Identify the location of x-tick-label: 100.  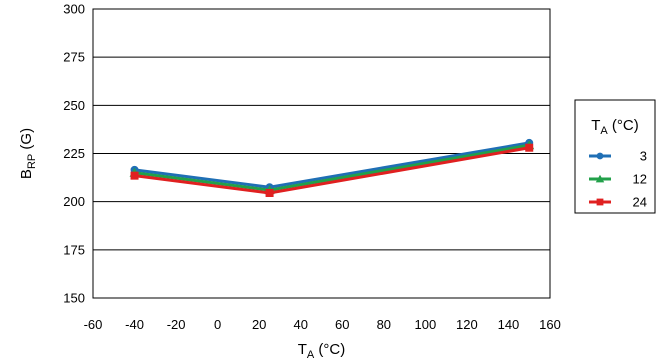
(426, 324).